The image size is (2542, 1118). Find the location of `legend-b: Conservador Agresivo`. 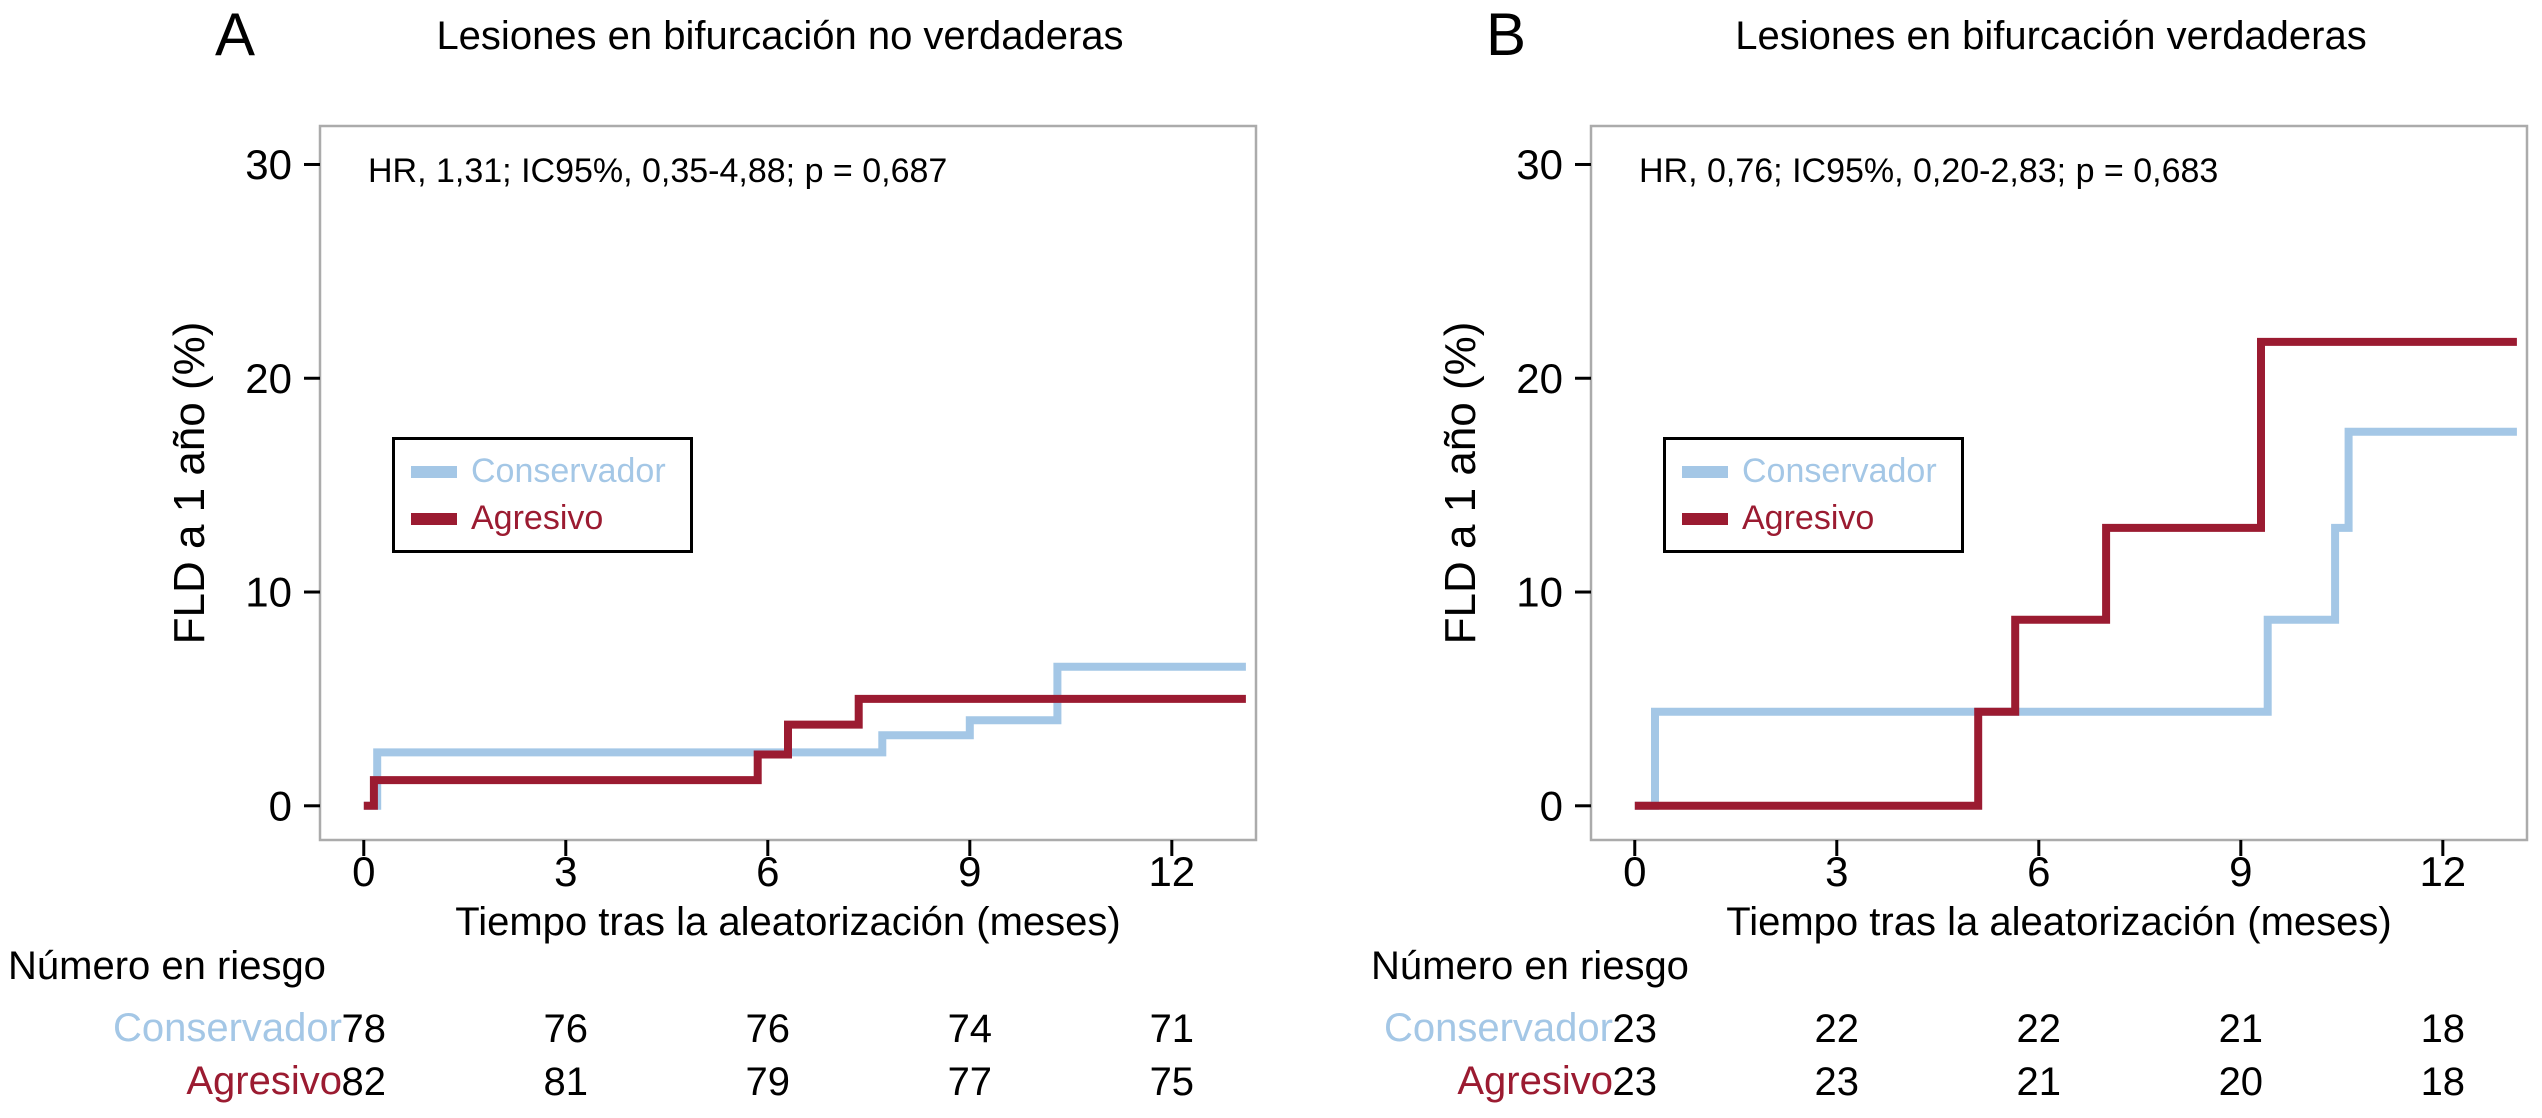

legend-b: Conservador Agresivo is located at coordinates (1813, 495).